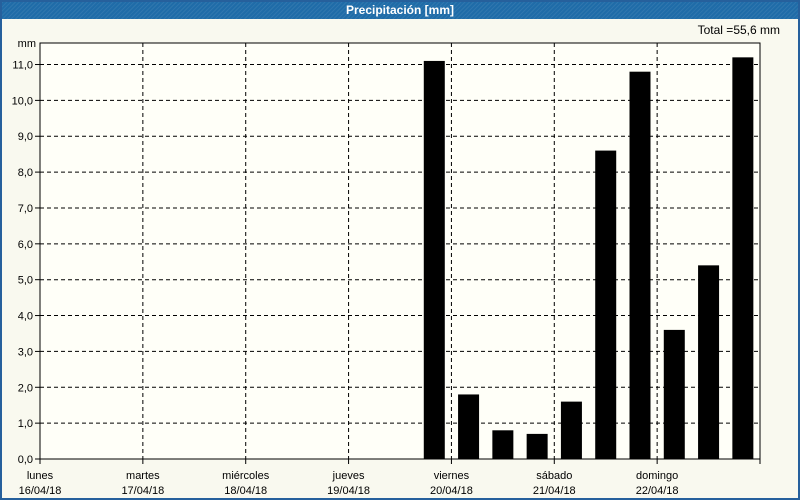  What do you see at coordinates (348, 476) in the screenshot?
I see `day-name-label: jueves` at bounding box center [348, 476].